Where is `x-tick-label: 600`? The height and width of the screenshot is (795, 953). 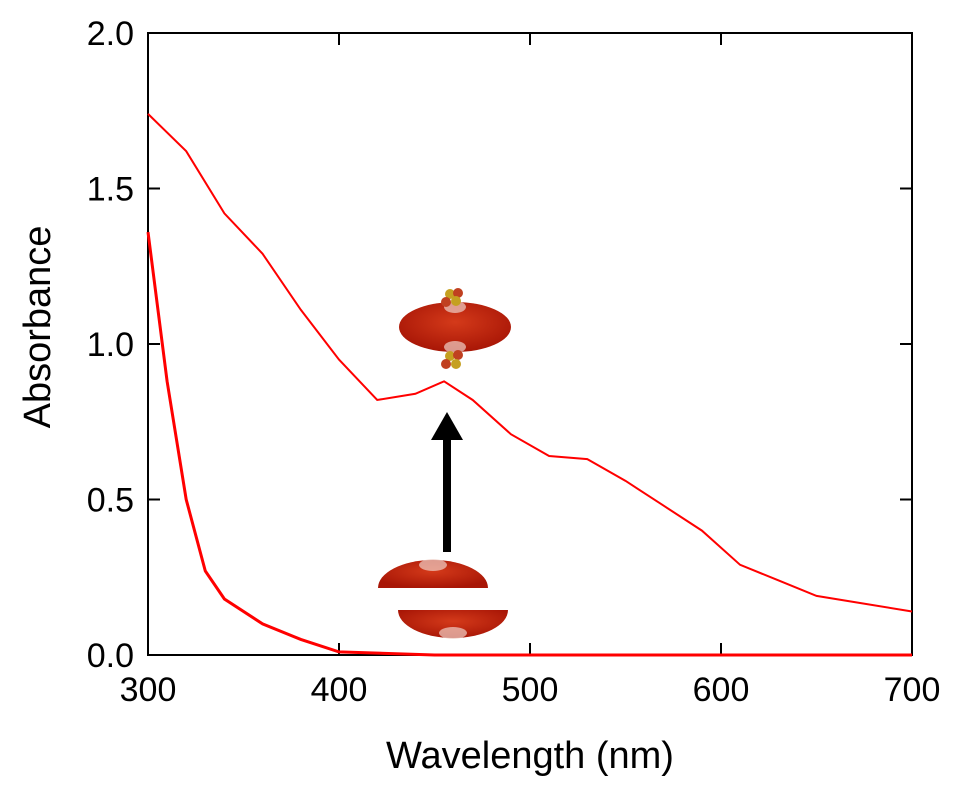
x-tick-label: 600 is located at coordinates (721, 690).